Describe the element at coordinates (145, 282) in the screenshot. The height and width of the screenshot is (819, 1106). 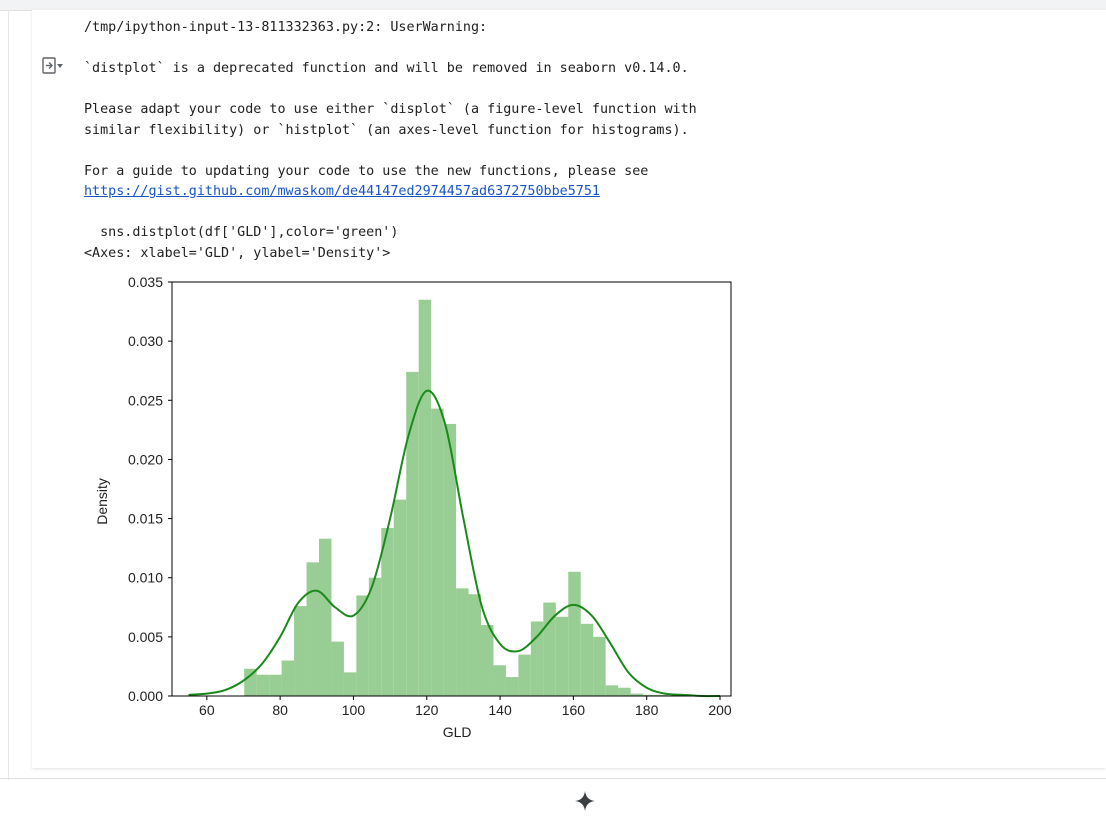
I see `y-tick-label: 0.035` at that location.